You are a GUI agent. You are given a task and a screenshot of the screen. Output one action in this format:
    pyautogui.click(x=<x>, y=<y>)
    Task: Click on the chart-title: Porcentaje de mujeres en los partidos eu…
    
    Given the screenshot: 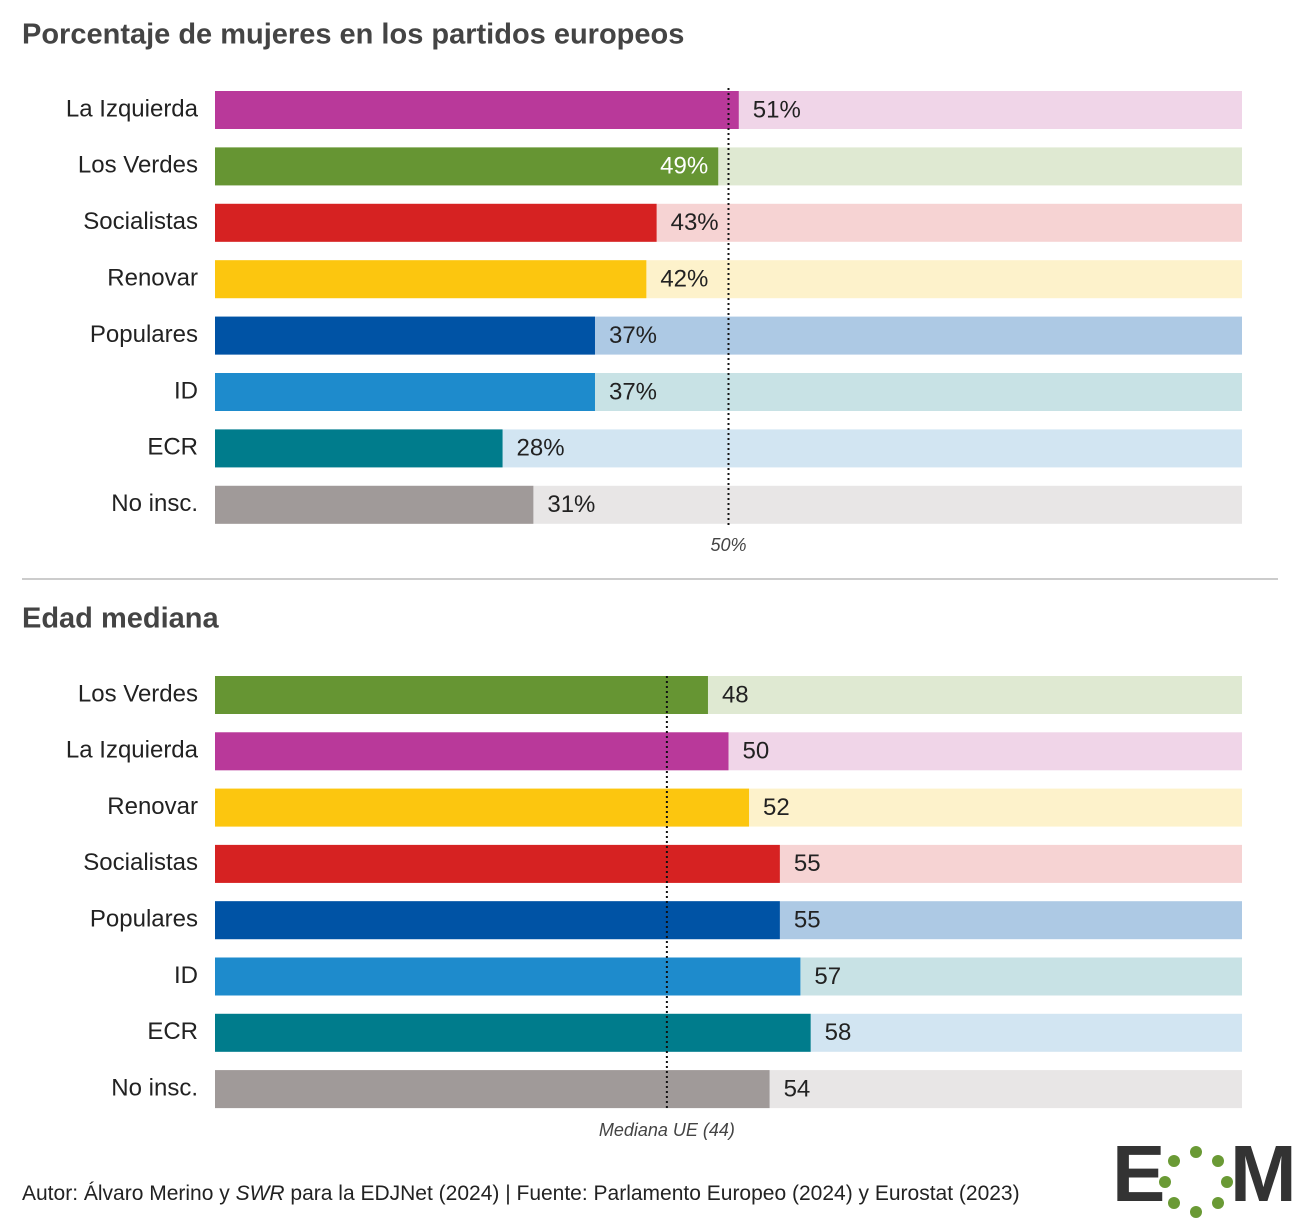 What is the action you would take?
    pyautogui.click(x=353, y=35)
    